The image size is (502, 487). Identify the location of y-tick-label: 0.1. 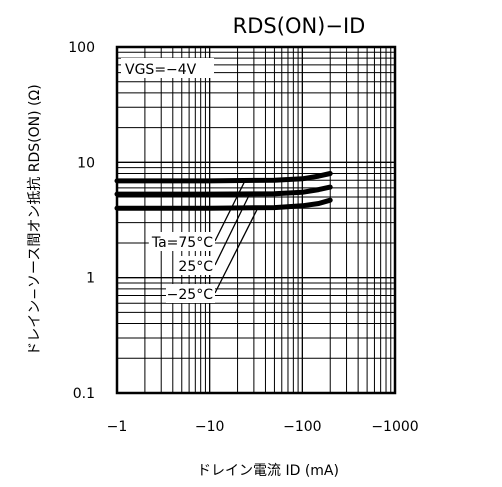
(84, 394).